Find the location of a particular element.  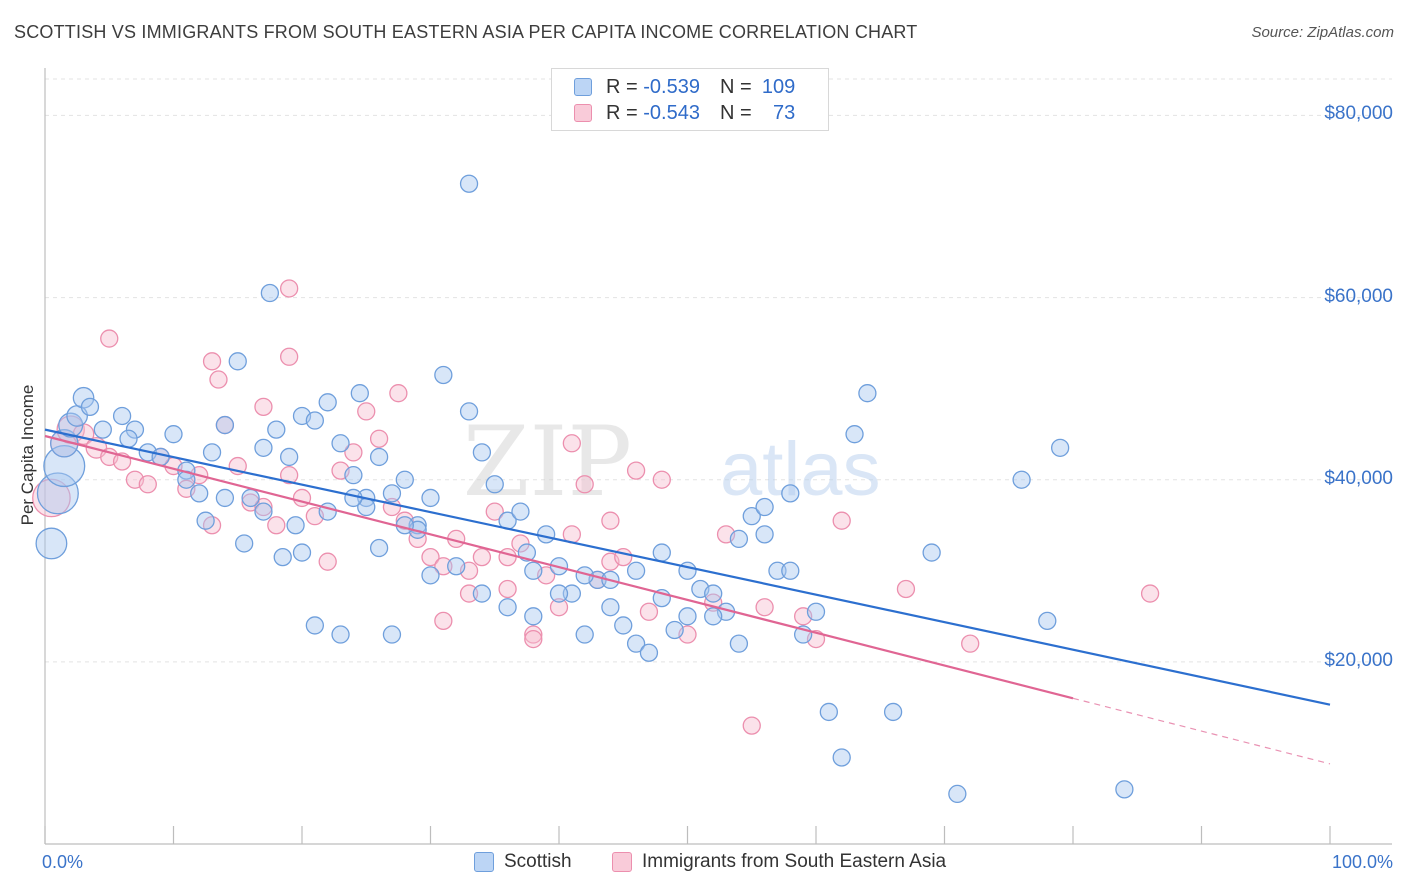

y-tick-label: $40,000 is located at coordinates (1358, 478).